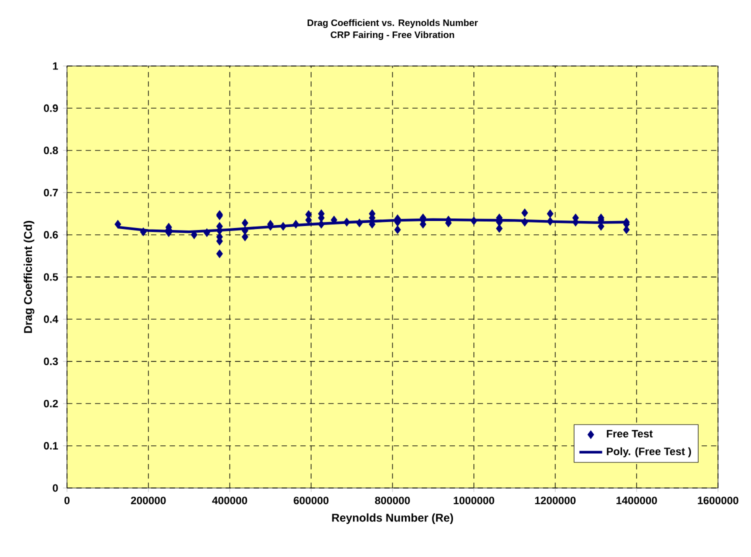 Image resolution: width=751 pixels, height=557 pixels. What do you see at coordinates (392, 500) in the screenshot?
I see `x-tick-label: 800000` at bounding box center [392, 500].